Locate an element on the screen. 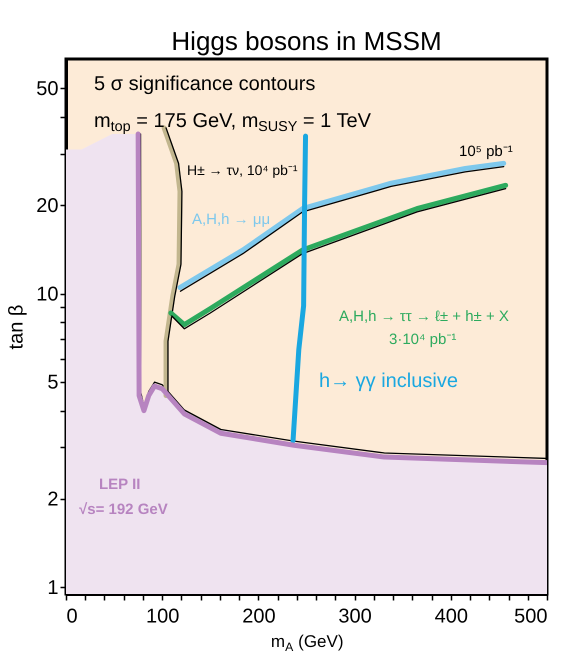  y-tick-label: 20 is located at coordinates (47, 205).